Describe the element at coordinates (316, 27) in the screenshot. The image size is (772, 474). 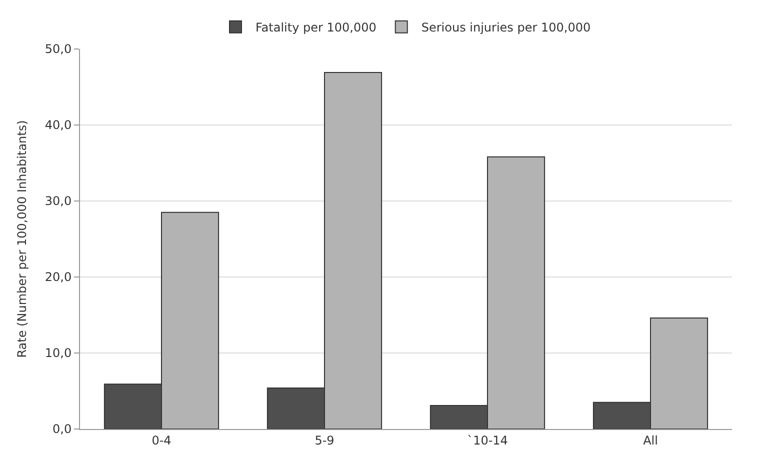
I see `legend-label: Fatality per 100,000` at that location.